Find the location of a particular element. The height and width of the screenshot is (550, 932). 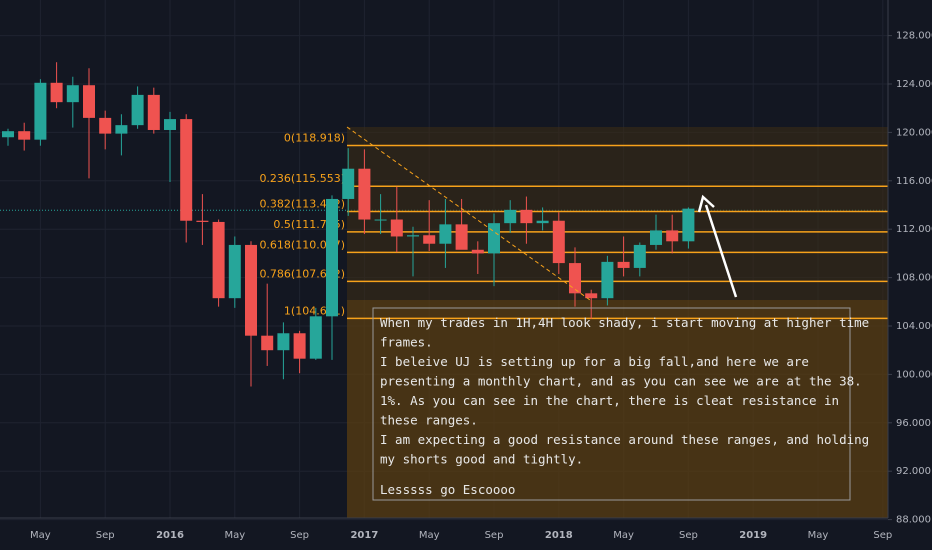

arrow-shaft is located at coordinates (721, 251).